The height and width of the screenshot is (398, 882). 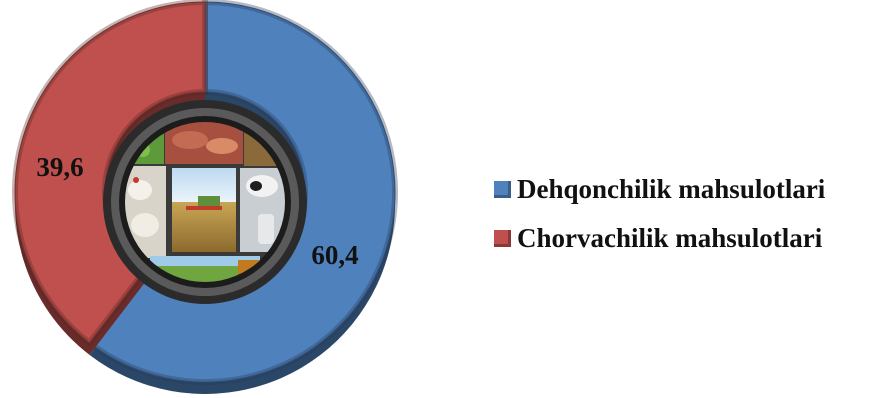 What do you see at coordinates (205, 202) in the screenshot?
I see `center-photo-collage` at bounding box center [205, 202].